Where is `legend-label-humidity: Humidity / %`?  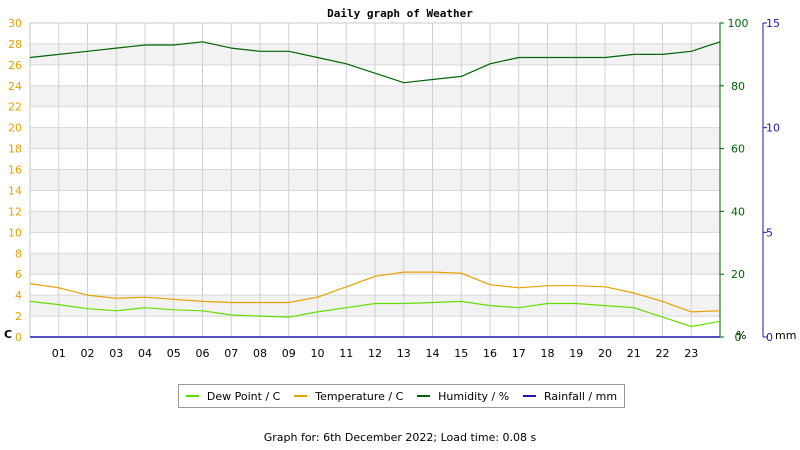 legend-label-humidity: Humidity / % is located at coordinates (474, 396).